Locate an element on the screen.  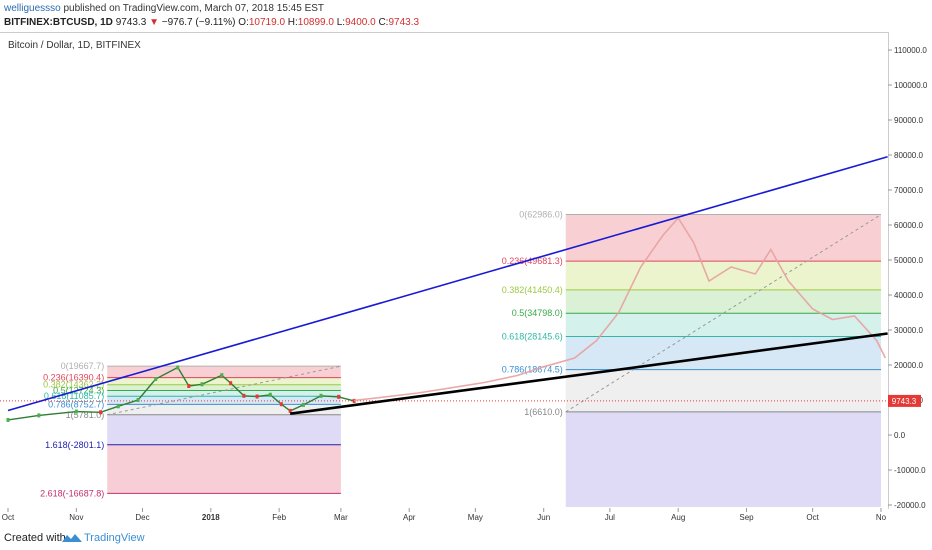
fib-level-label: 2.618(-16687.8) is located at coordinates (72, 493).